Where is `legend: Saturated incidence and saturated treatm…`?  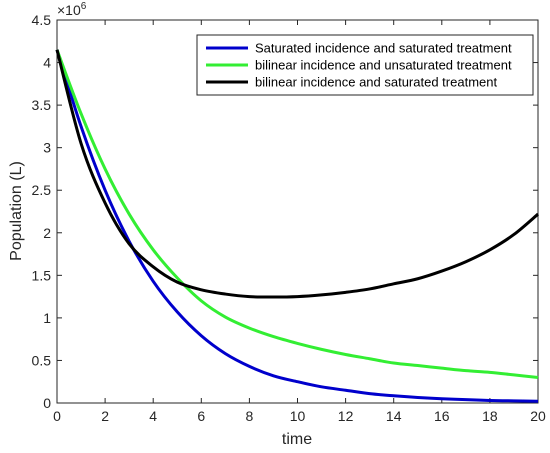 legend: Saturated incidence and saturated treatm… is located at coordinates (365, 65).